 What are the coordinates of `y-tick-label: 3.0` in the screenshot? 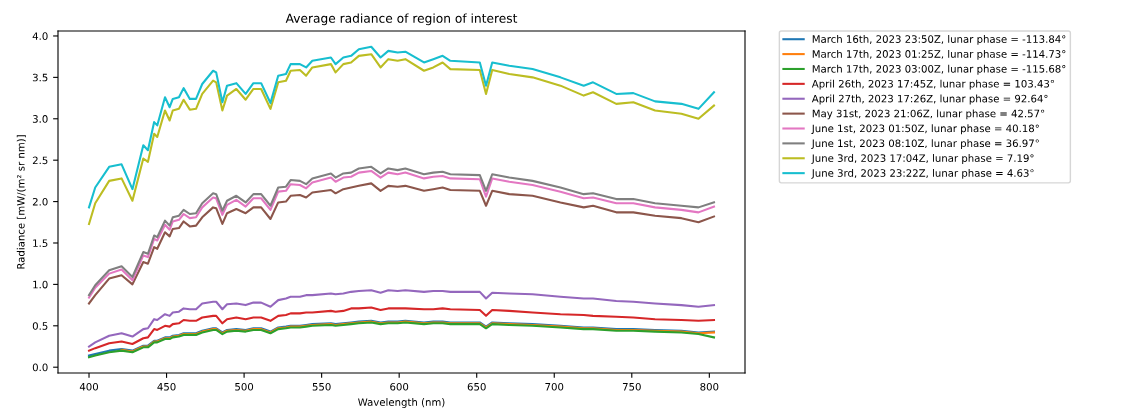 It's located at (40, 119).